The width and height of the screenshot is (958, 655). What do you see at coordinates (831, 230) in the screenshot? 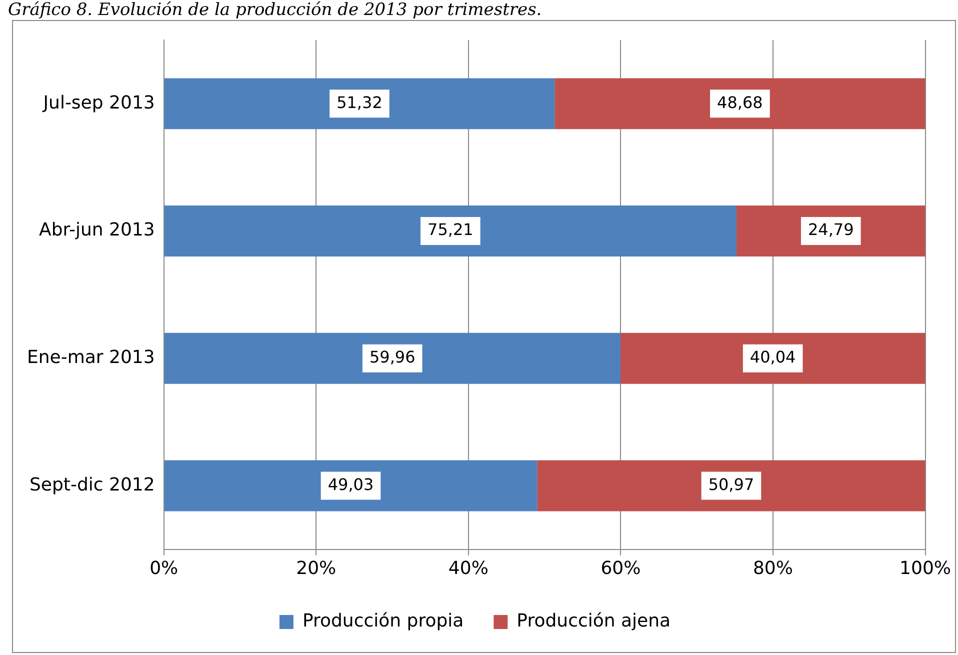
I see `data-label: 24,79` at bounding box center [831, 230].